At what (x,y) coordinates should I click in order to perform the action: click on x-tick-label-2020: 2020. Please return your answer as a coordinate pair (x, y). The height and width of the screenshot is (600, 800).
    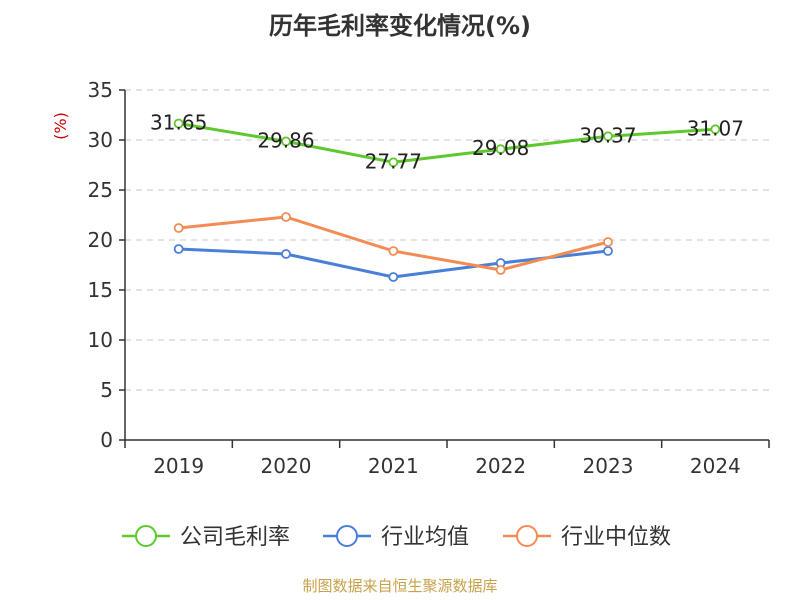
    Looking at the image, I should click on (286, 466).